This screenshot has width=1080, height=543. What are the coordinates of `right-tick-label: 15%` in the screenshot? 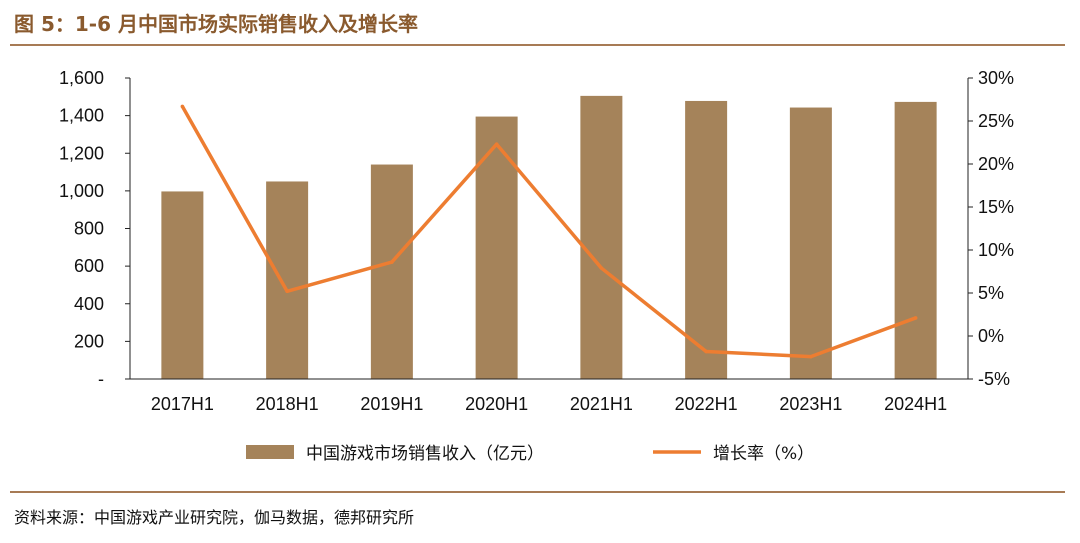 It's located at (996, 207).